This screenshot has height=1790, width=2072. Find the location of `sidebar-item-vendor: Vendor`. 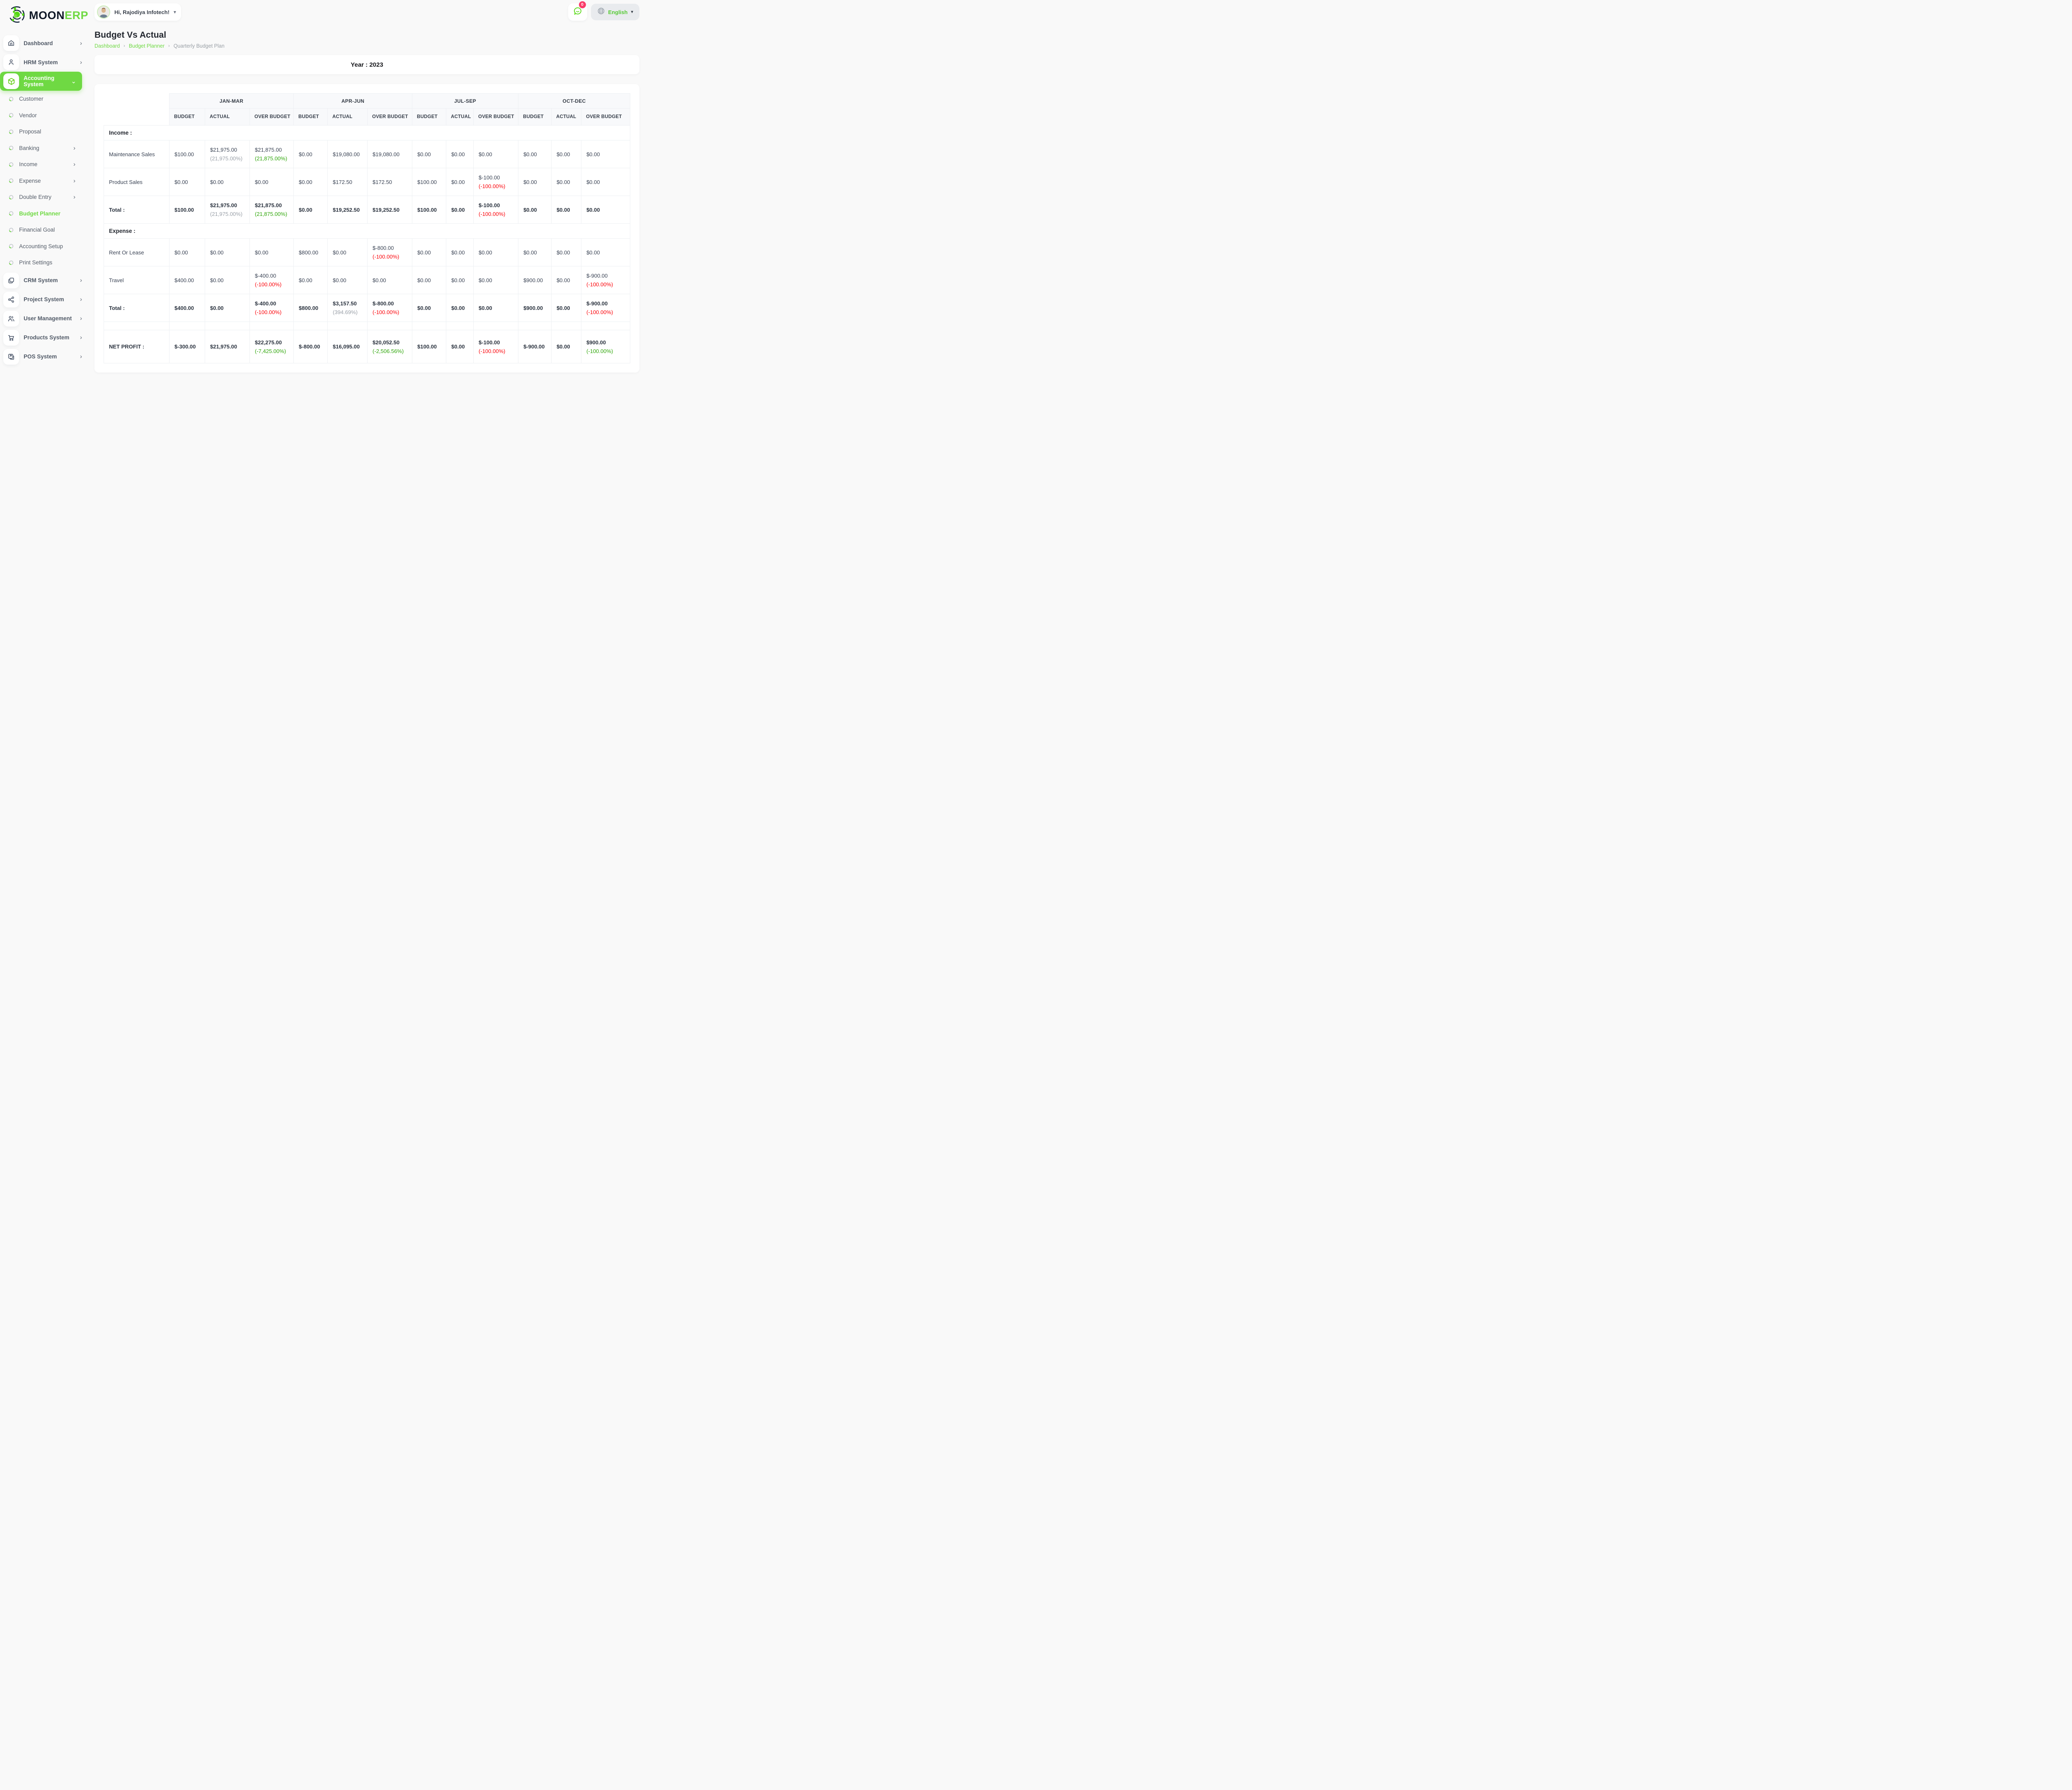

sidebar-item-vendor: Vendor is located at coordinates (44, 115).